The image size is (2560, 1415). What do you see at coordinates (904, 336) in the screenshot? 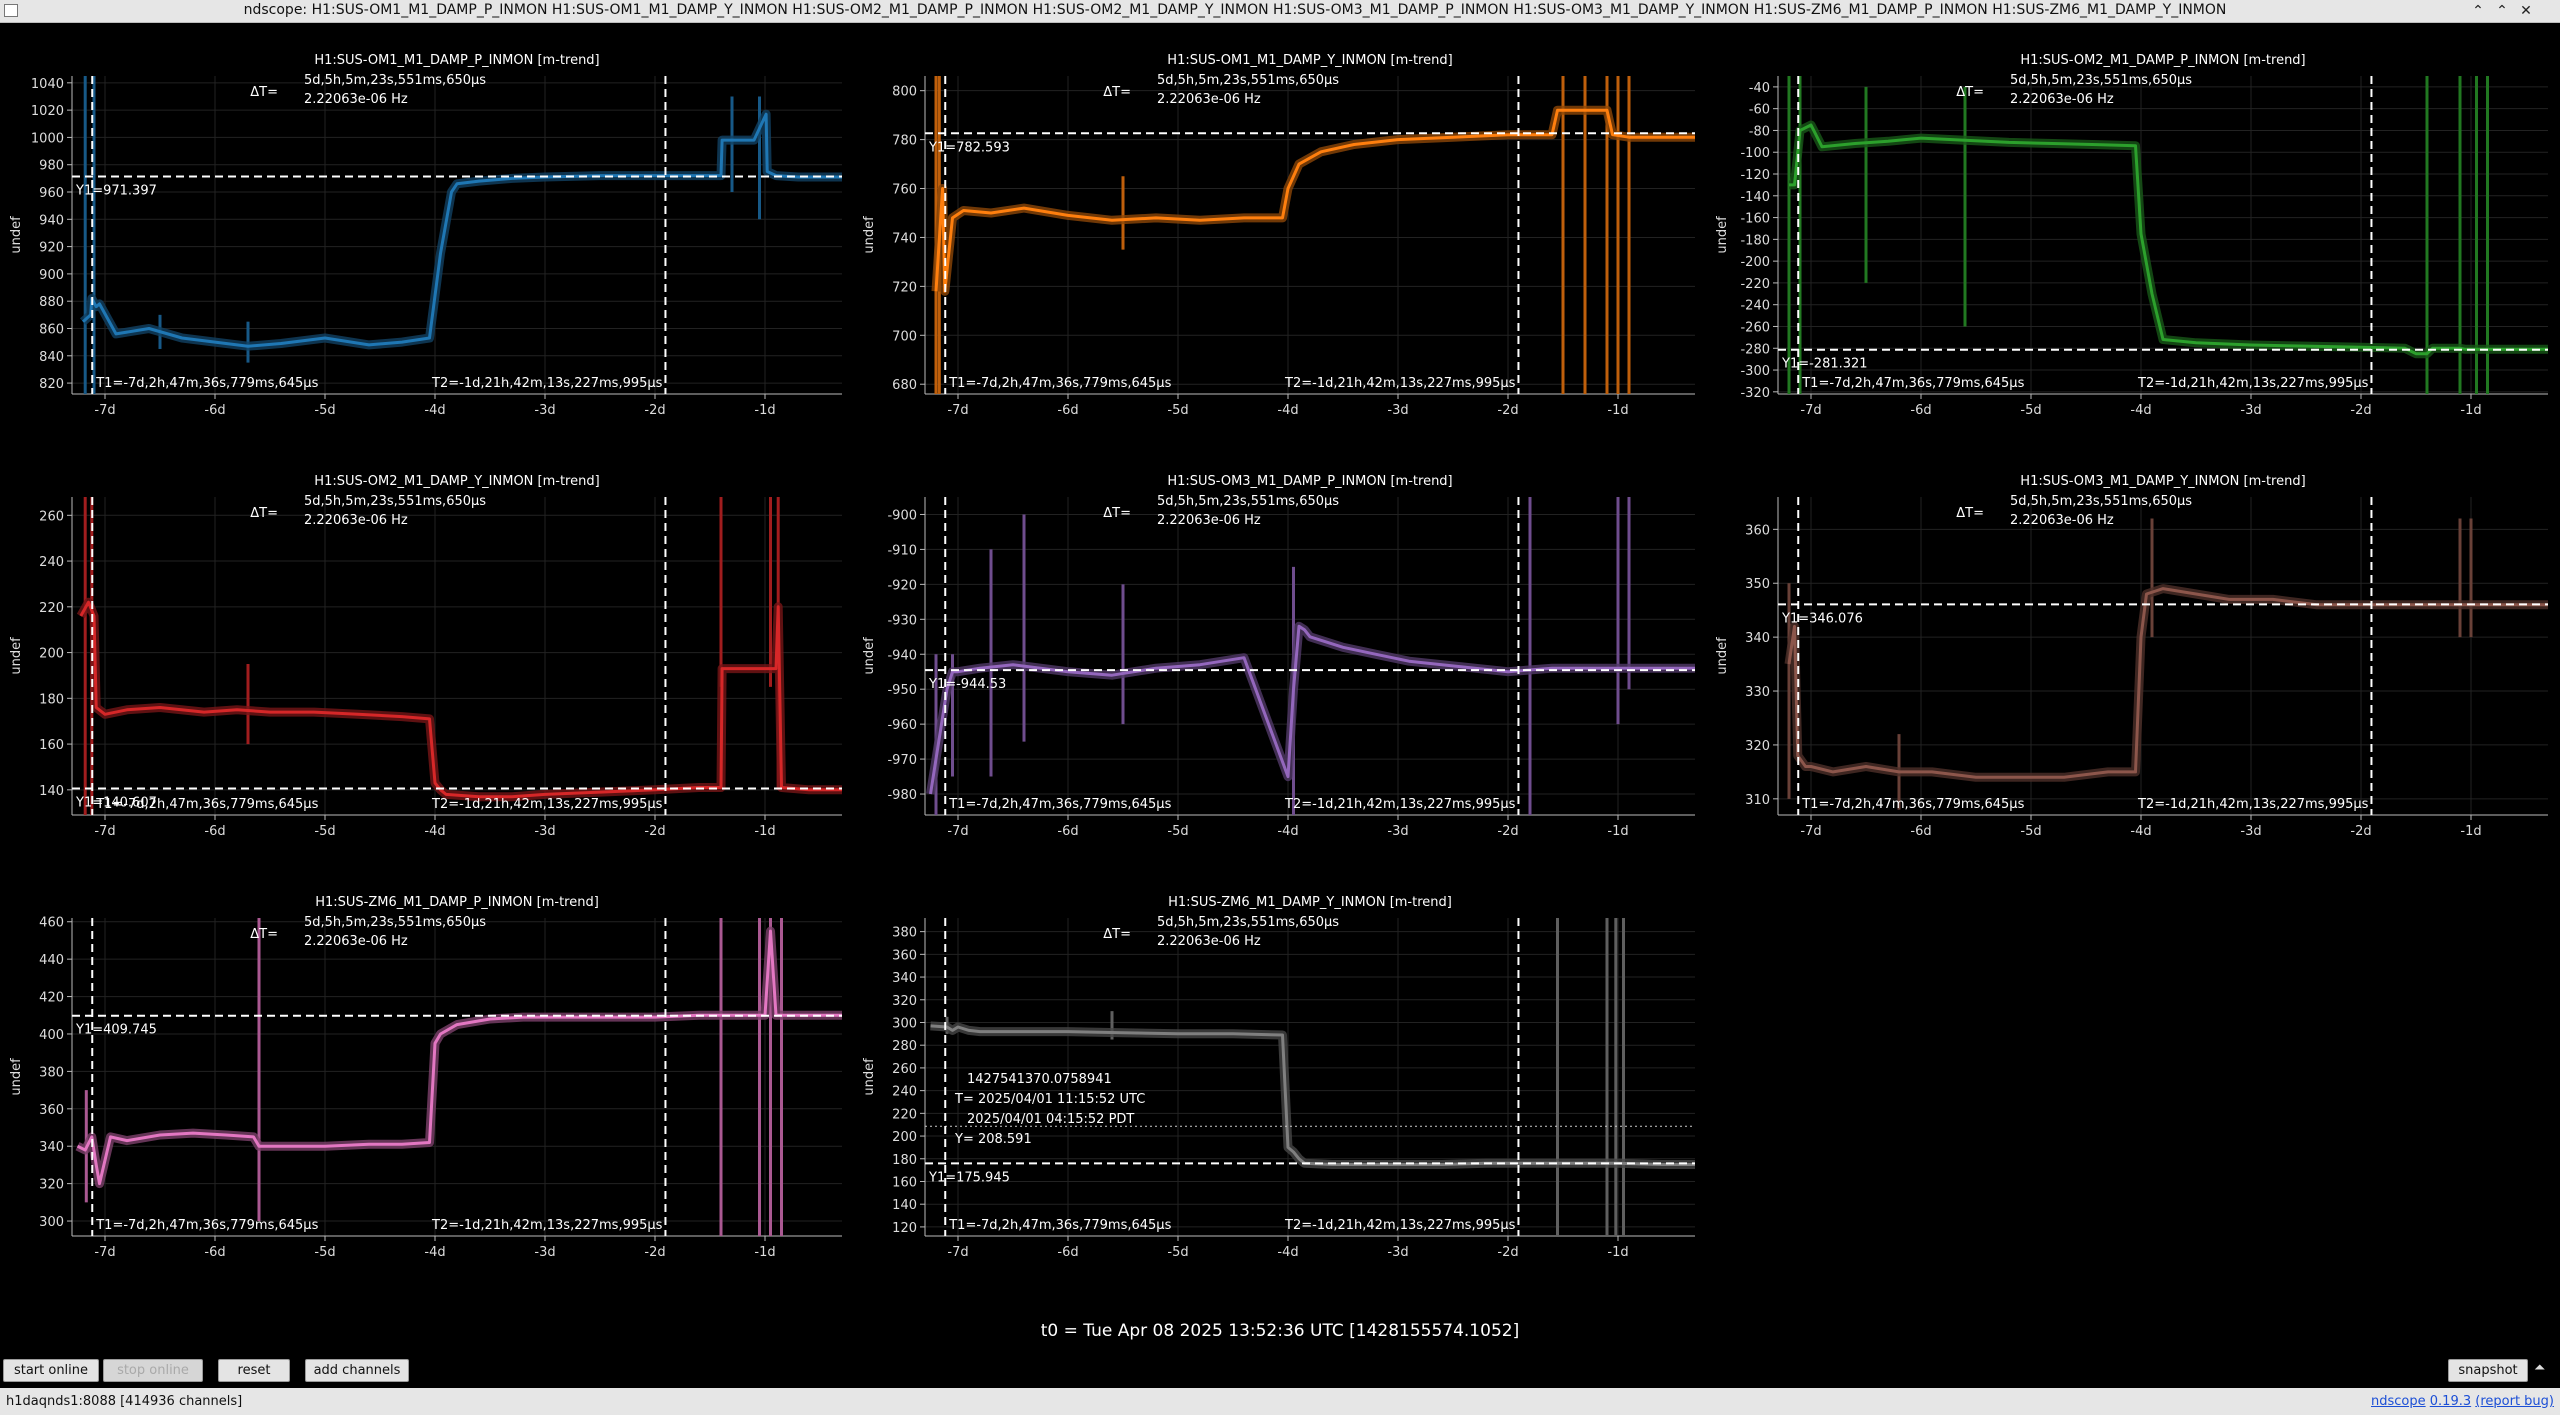
I see `y-tick-label: 700` at bounding box center [904, 336].